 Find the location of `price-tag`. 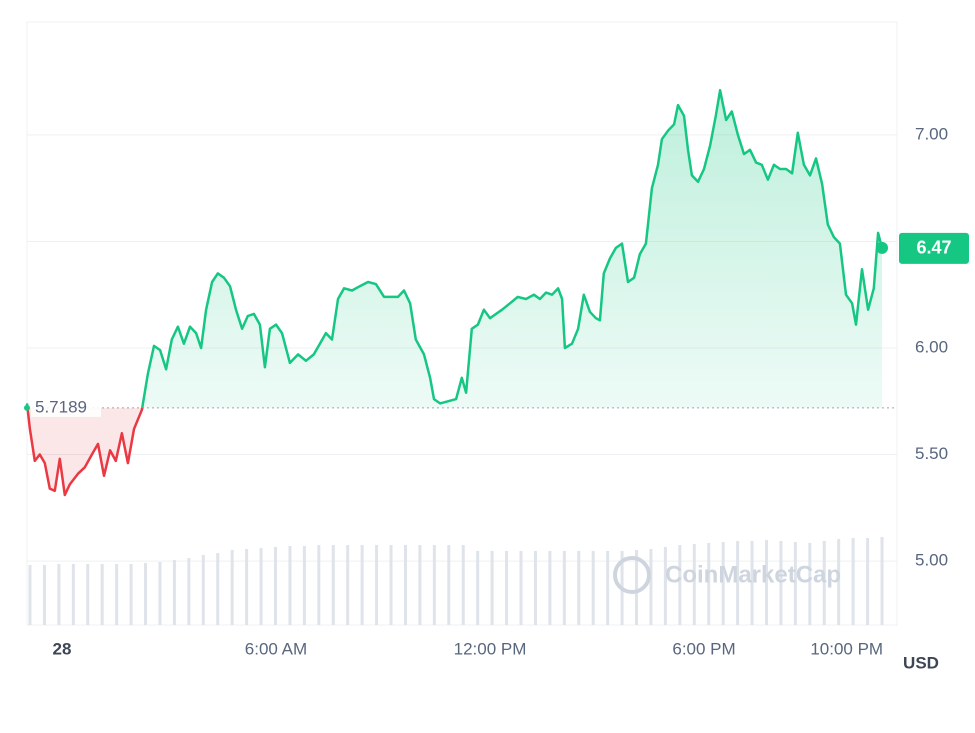

price-tag is located at coordinates (934, 248).